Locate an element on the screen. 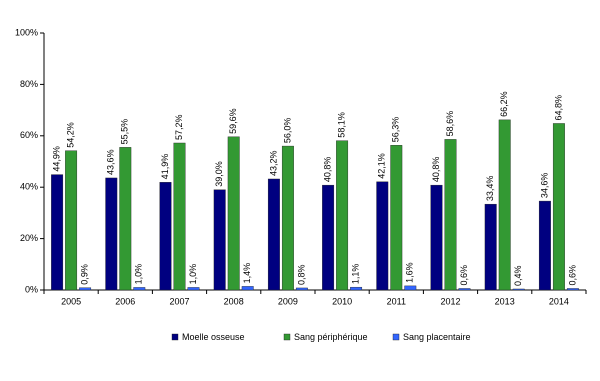 This screenshot has width=600, height=381. y-tick-label: 60% is located at coordinates (29, 135).